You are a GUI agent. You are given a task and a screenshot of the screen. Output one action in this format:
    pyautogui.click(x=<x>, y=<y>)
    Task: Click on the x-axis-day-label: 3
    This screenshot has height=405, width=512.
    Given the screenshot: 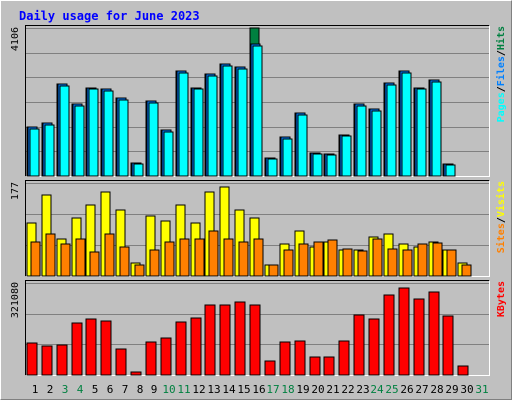 What is the action you would take?
    pyautogui.click(x=65, y=389)
    